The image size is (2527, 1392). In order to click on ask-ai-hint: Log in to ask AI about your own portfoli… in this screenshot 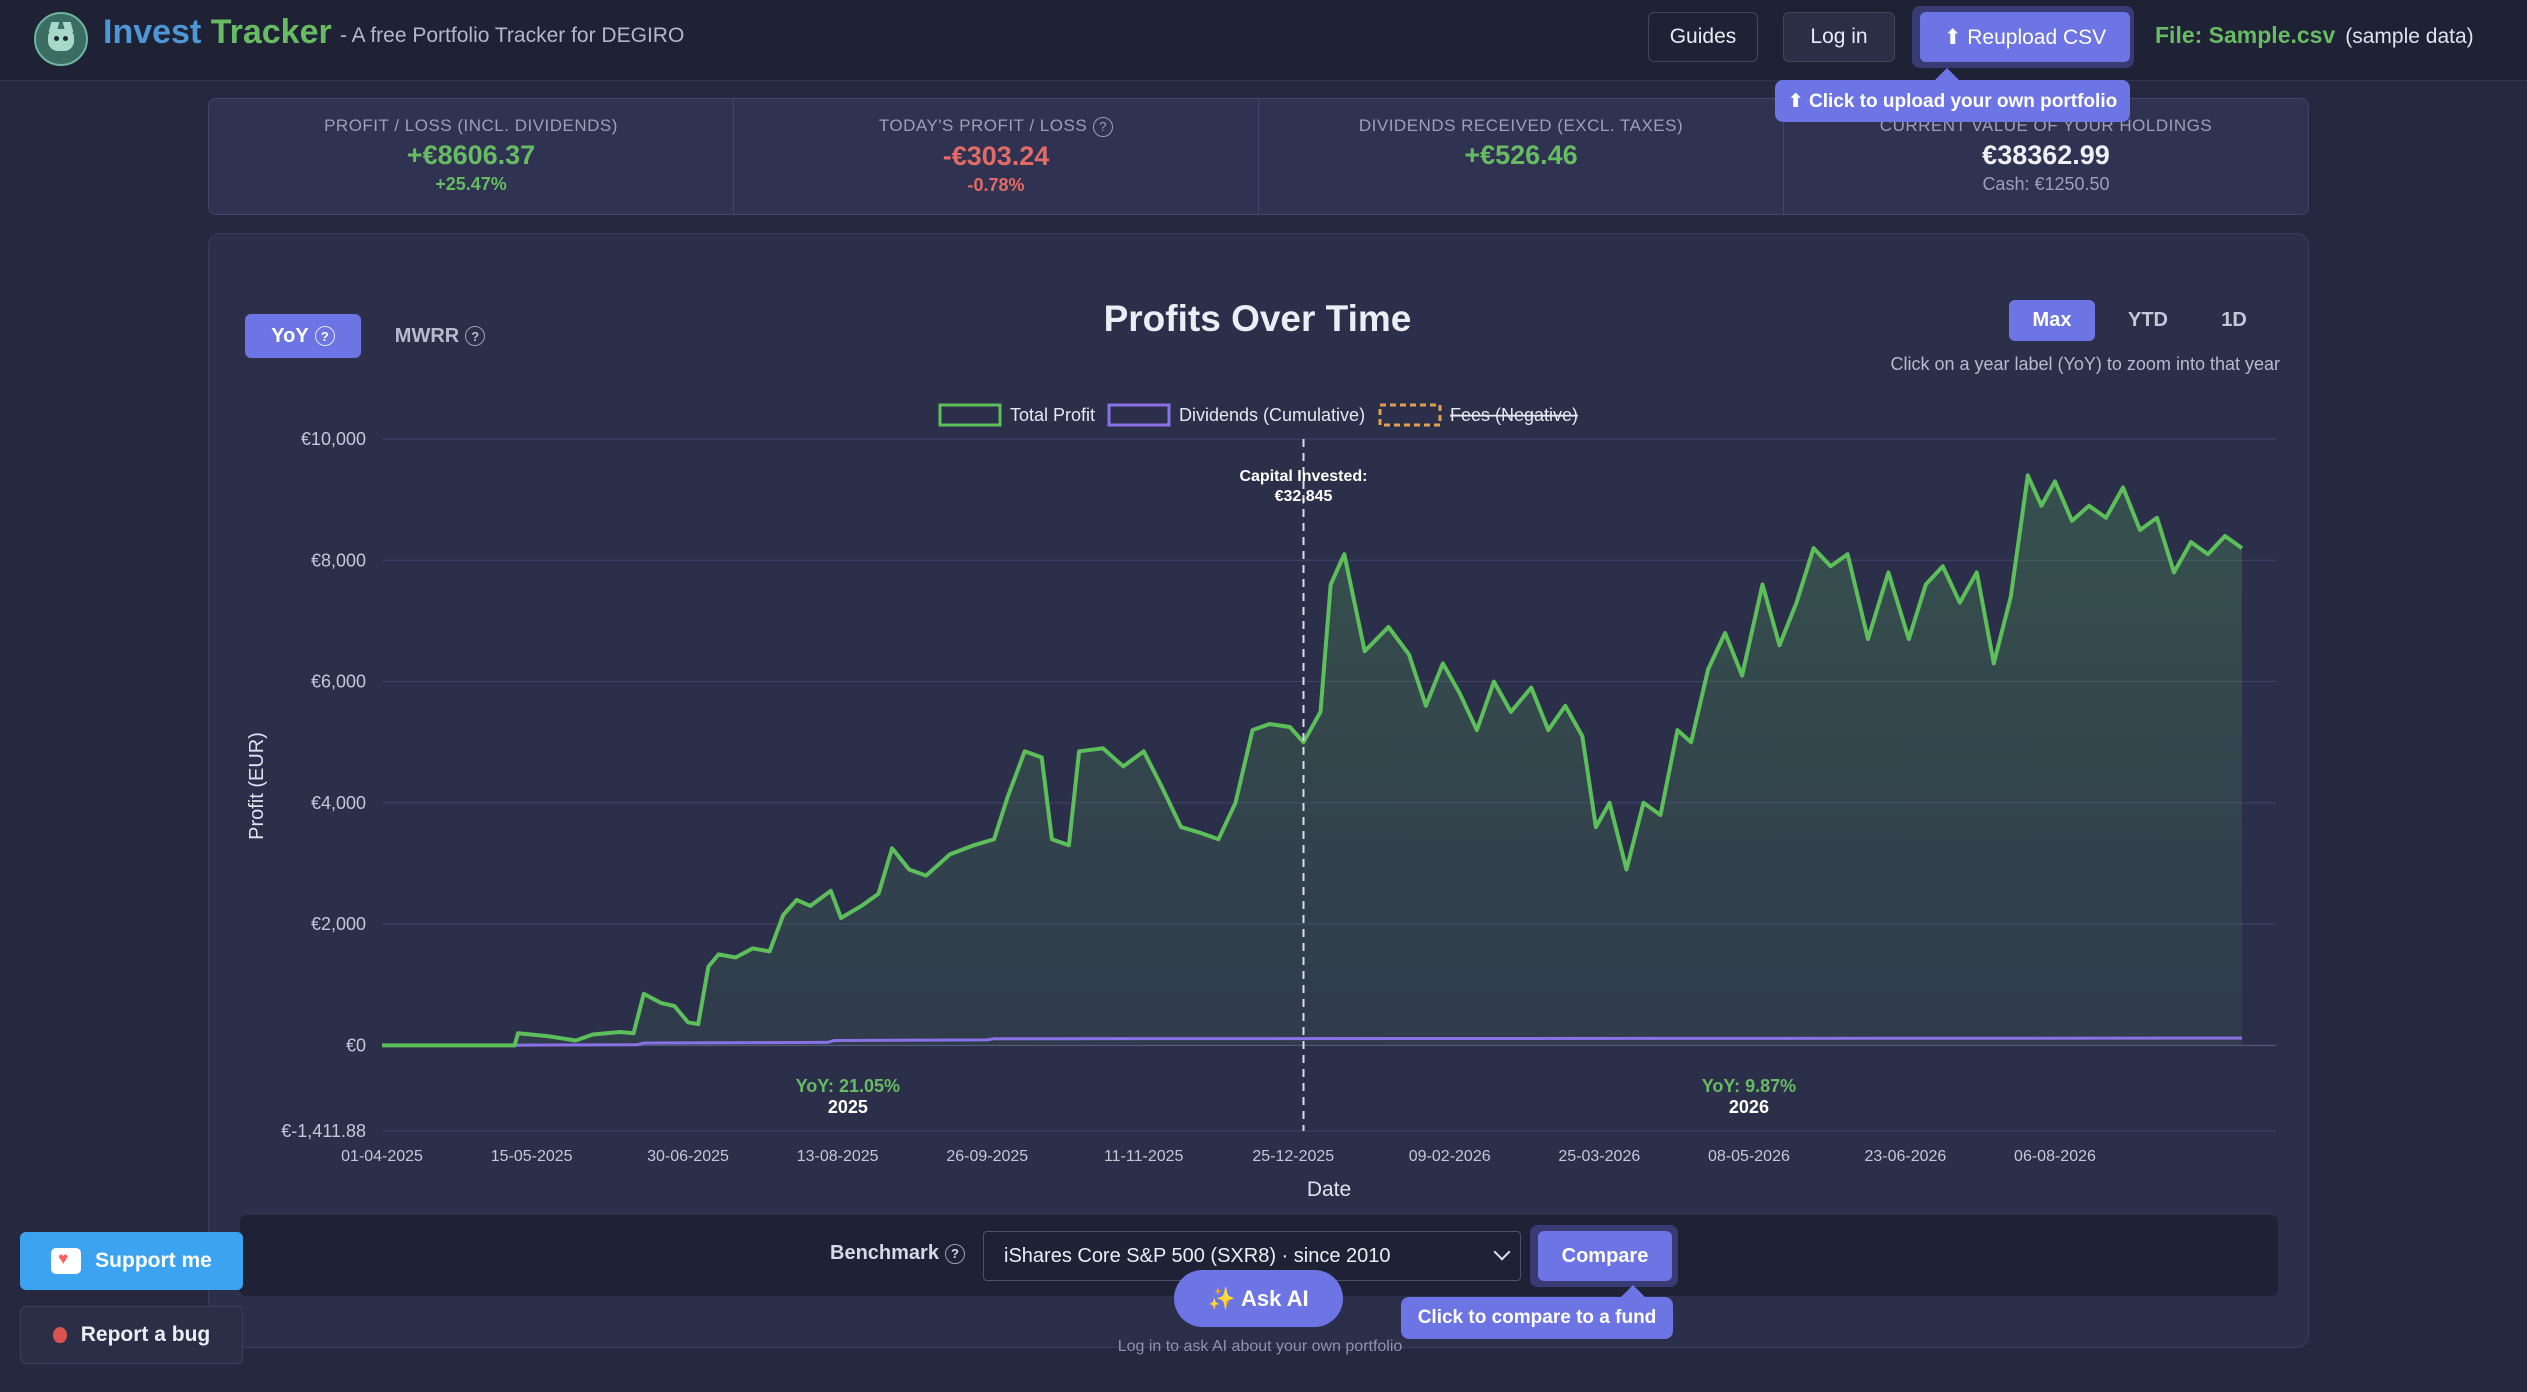, I will do `click(1260, 1346)`.